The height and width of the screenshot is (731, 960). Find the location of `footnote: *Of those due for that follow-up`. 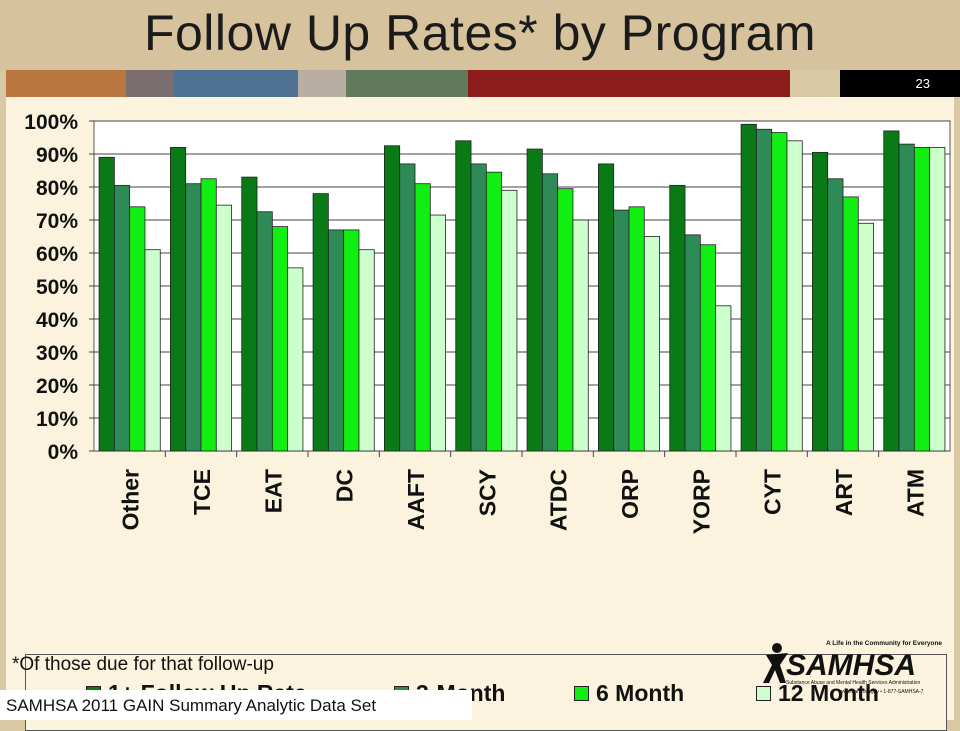

footnote: *Of those due for that follow-up is located at coordinates (143, 664).